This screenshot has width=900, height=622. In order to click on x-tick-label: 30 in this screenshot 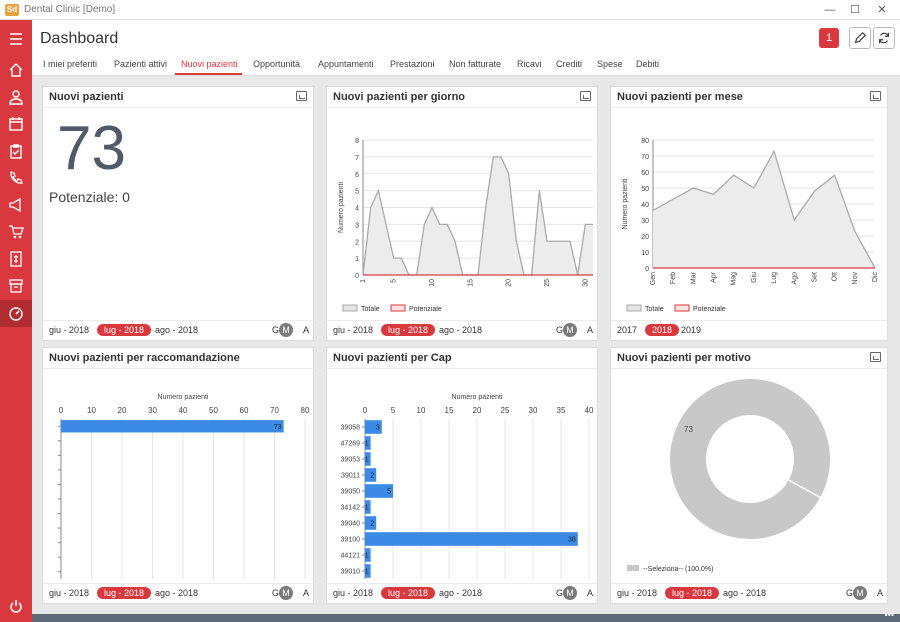, I will do `click(585, 283)`.